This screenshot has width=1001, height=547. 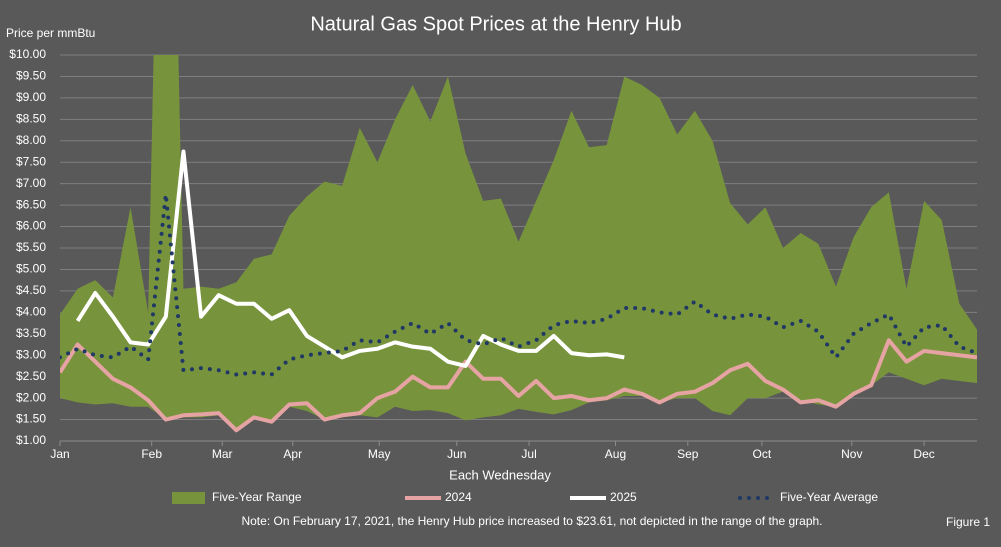 I want to click on y-tick-label: $6.50, so click(x=31, y=204).